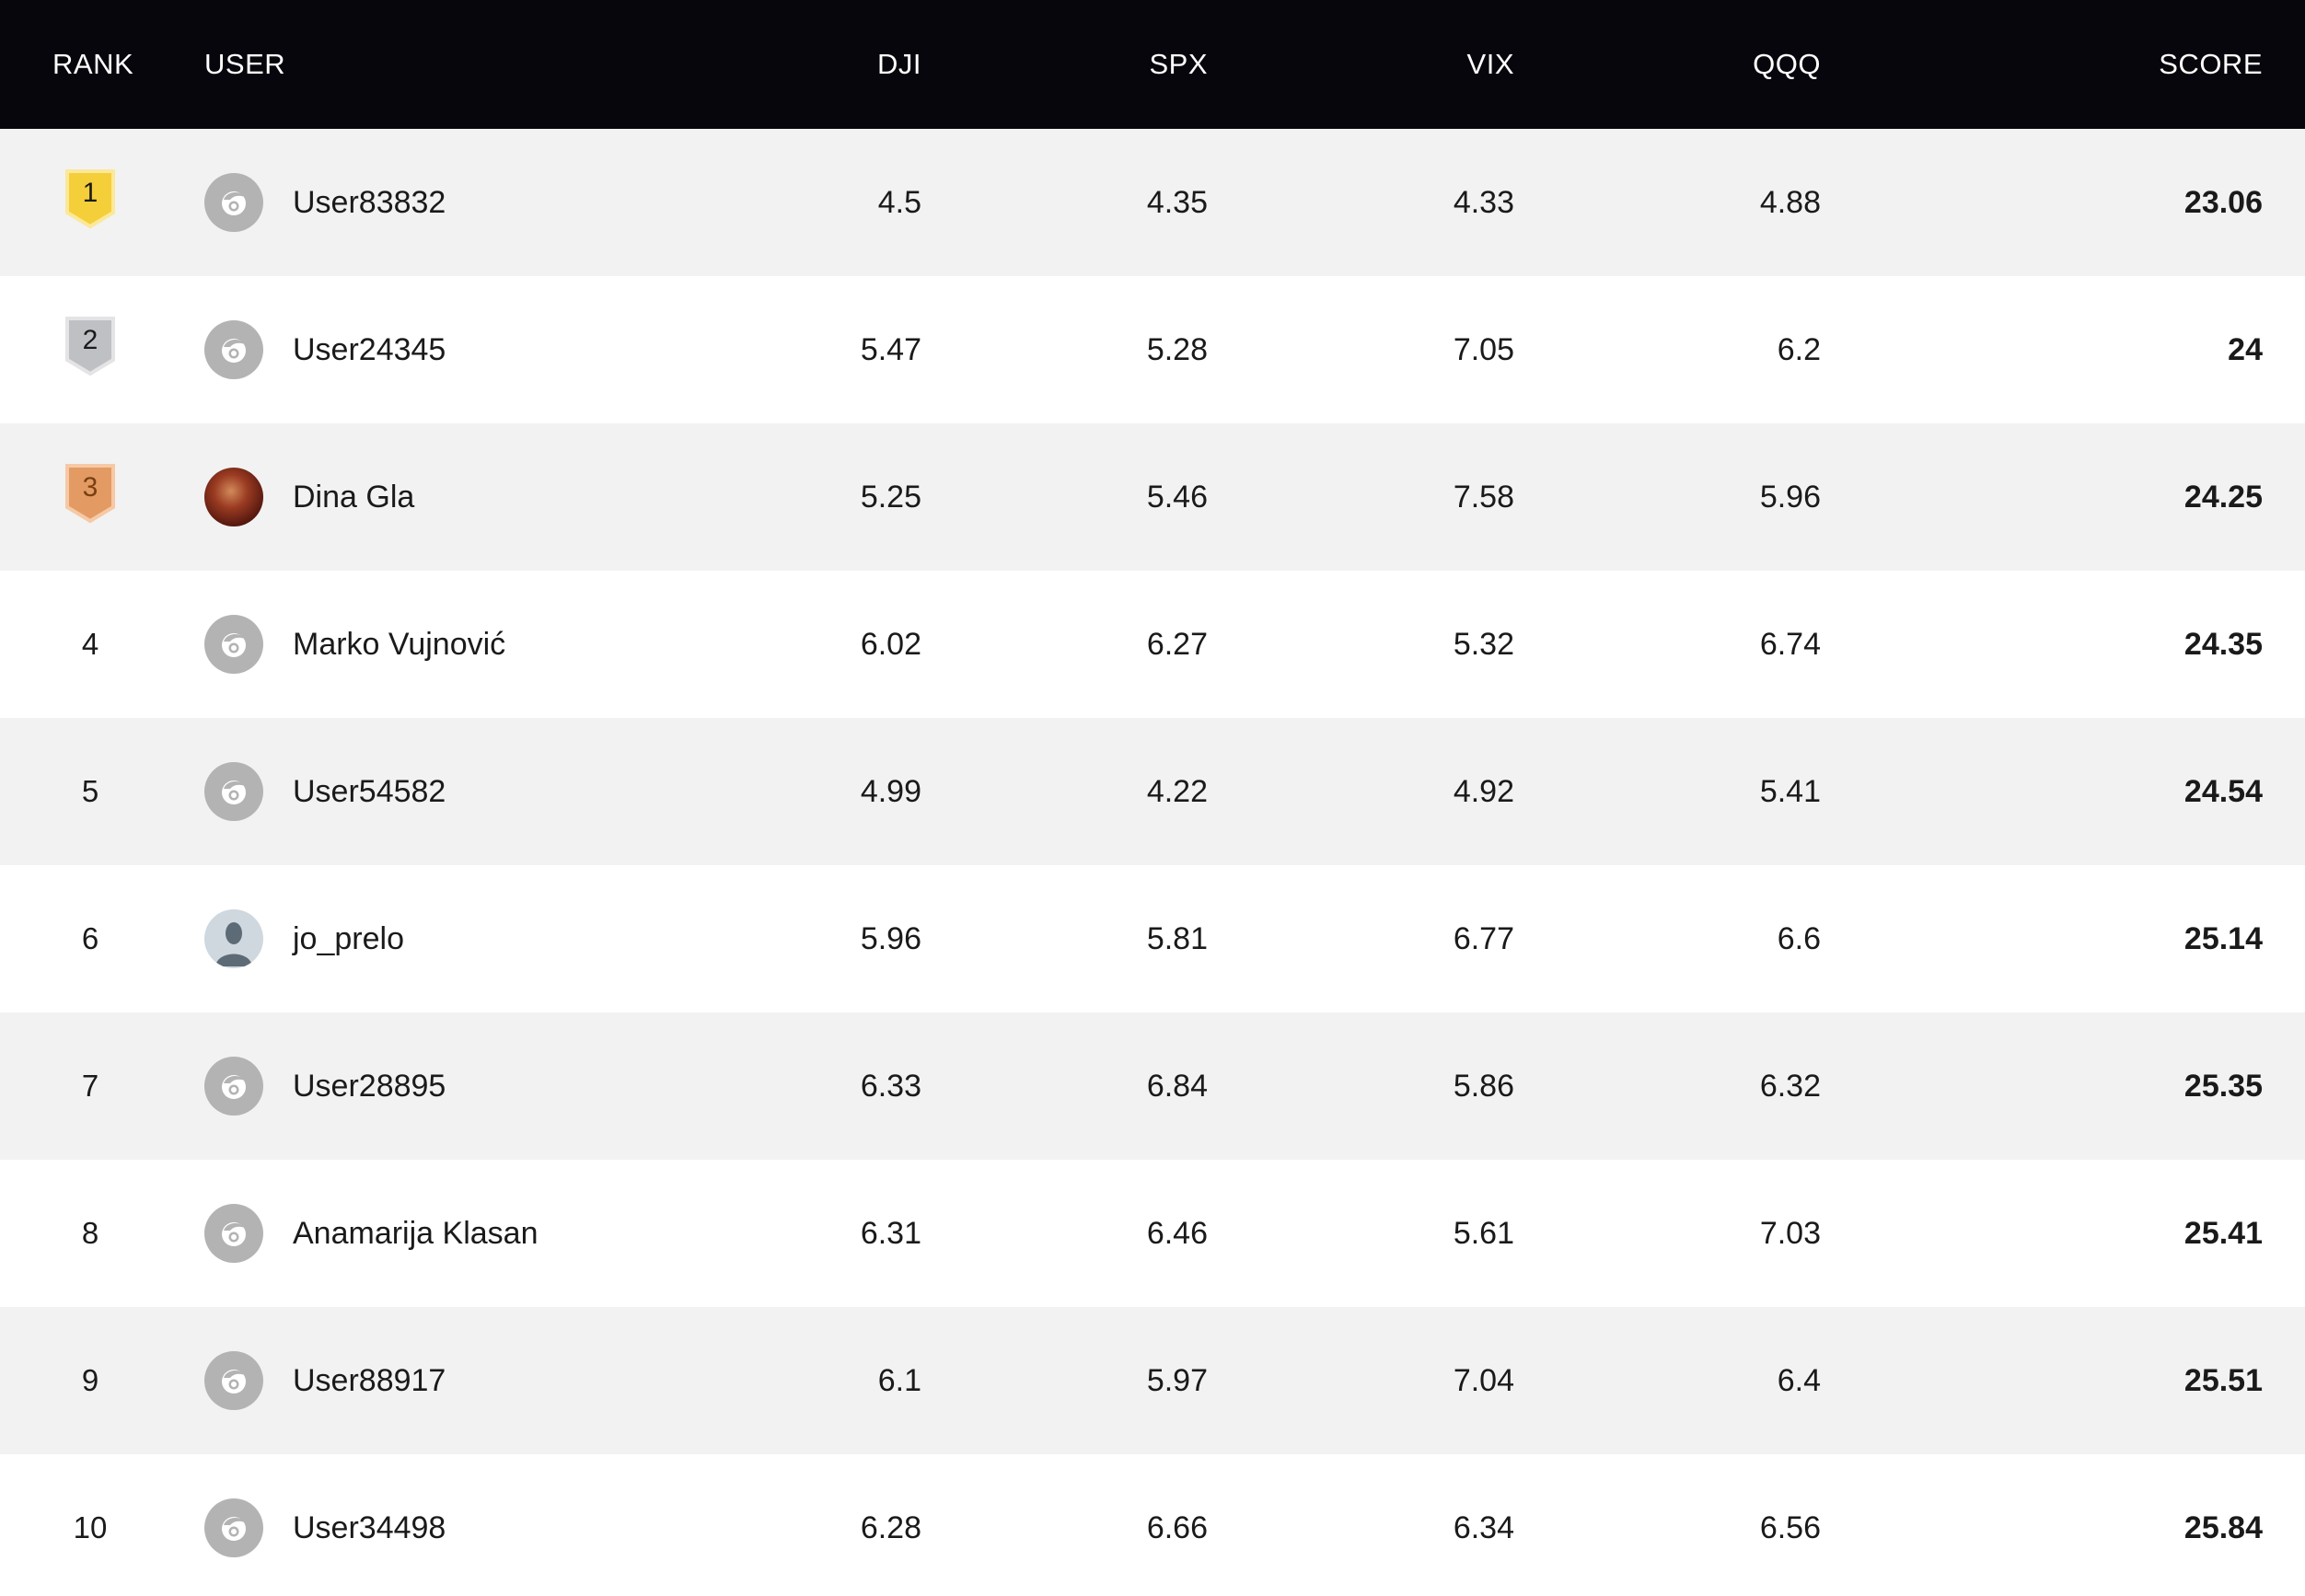 Image resolution: width=2305 pixels, height=1596 pixels. What do you see at coordinates (1799, 1380) in the screenshot?
I see `qqq-cell: 6.4` at bounding box center [1799, 1380].